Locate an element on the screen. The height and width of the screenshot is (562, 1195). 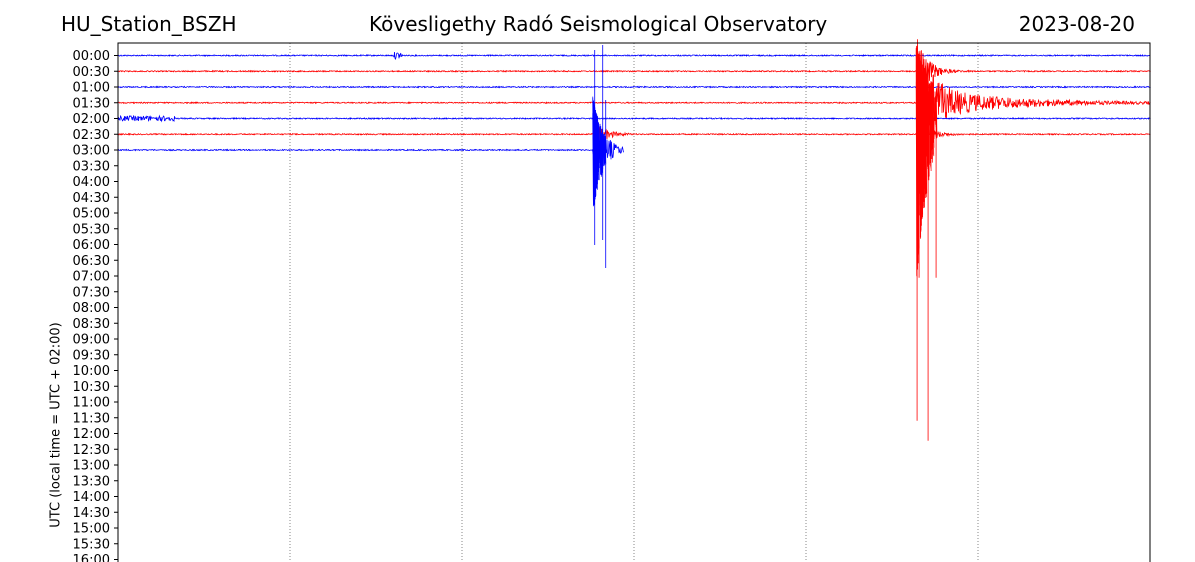
y-tick-label: 14:30 is located at coordinates (91, 513).